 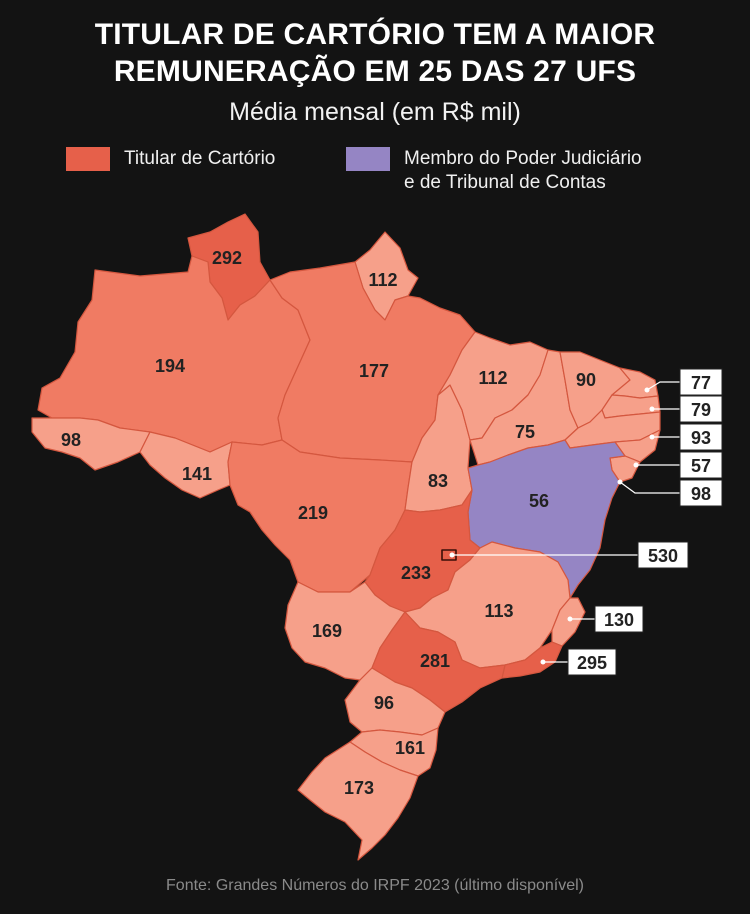 I want to click on state-label-GO: 233, so click(x=416, y=573).